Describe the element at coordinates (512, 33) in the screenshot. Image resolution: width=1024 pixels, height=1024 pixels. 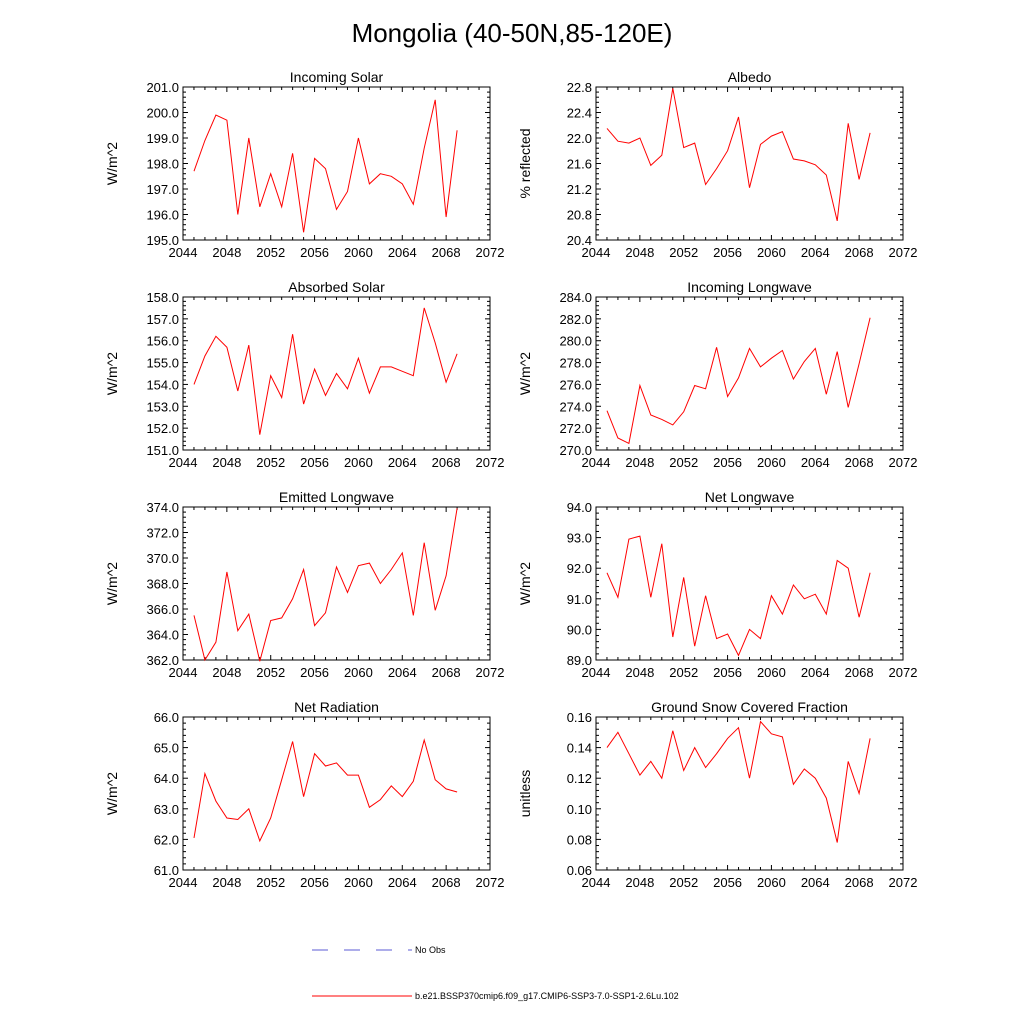
I see `figure-title: Mongolia (40-50N,85-120E)` at that location.